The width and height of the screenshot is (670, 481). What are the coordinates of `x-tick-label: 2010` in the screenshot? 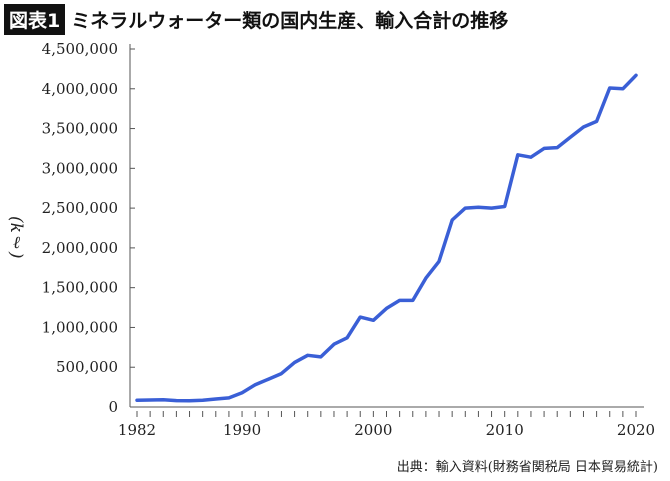 It's located at (505, 430).